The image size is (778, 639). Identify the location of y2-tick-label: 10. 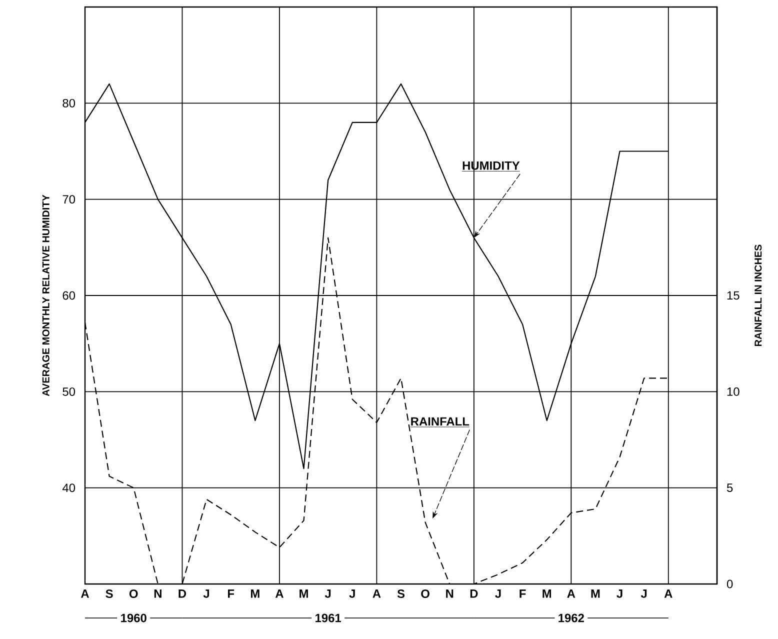
(733, 391).